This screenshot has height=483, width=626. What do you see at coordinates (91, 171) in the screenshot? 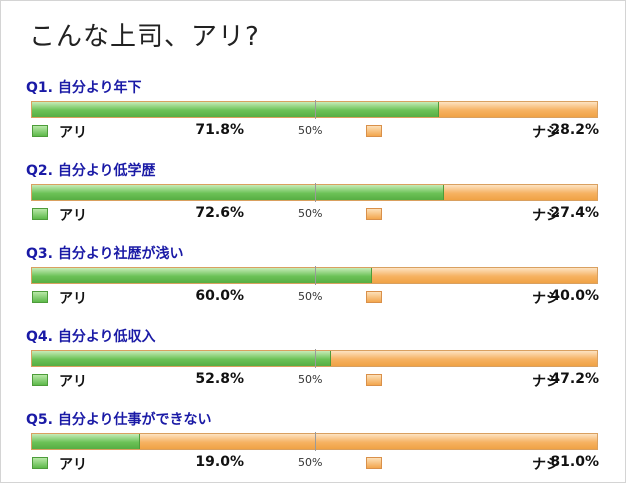
I see `question-title: Q2. 自分より低学歴` at bounding box center [91, 171].